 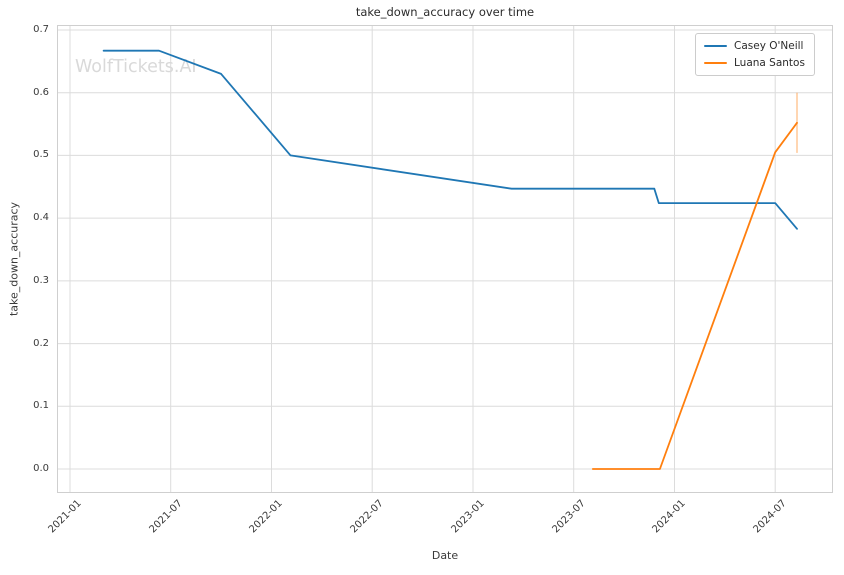 What do you see at coordinates (41, 92) in the screenshot?
I see `y-tick-label: 0.6` at bounding box center [41, 92].